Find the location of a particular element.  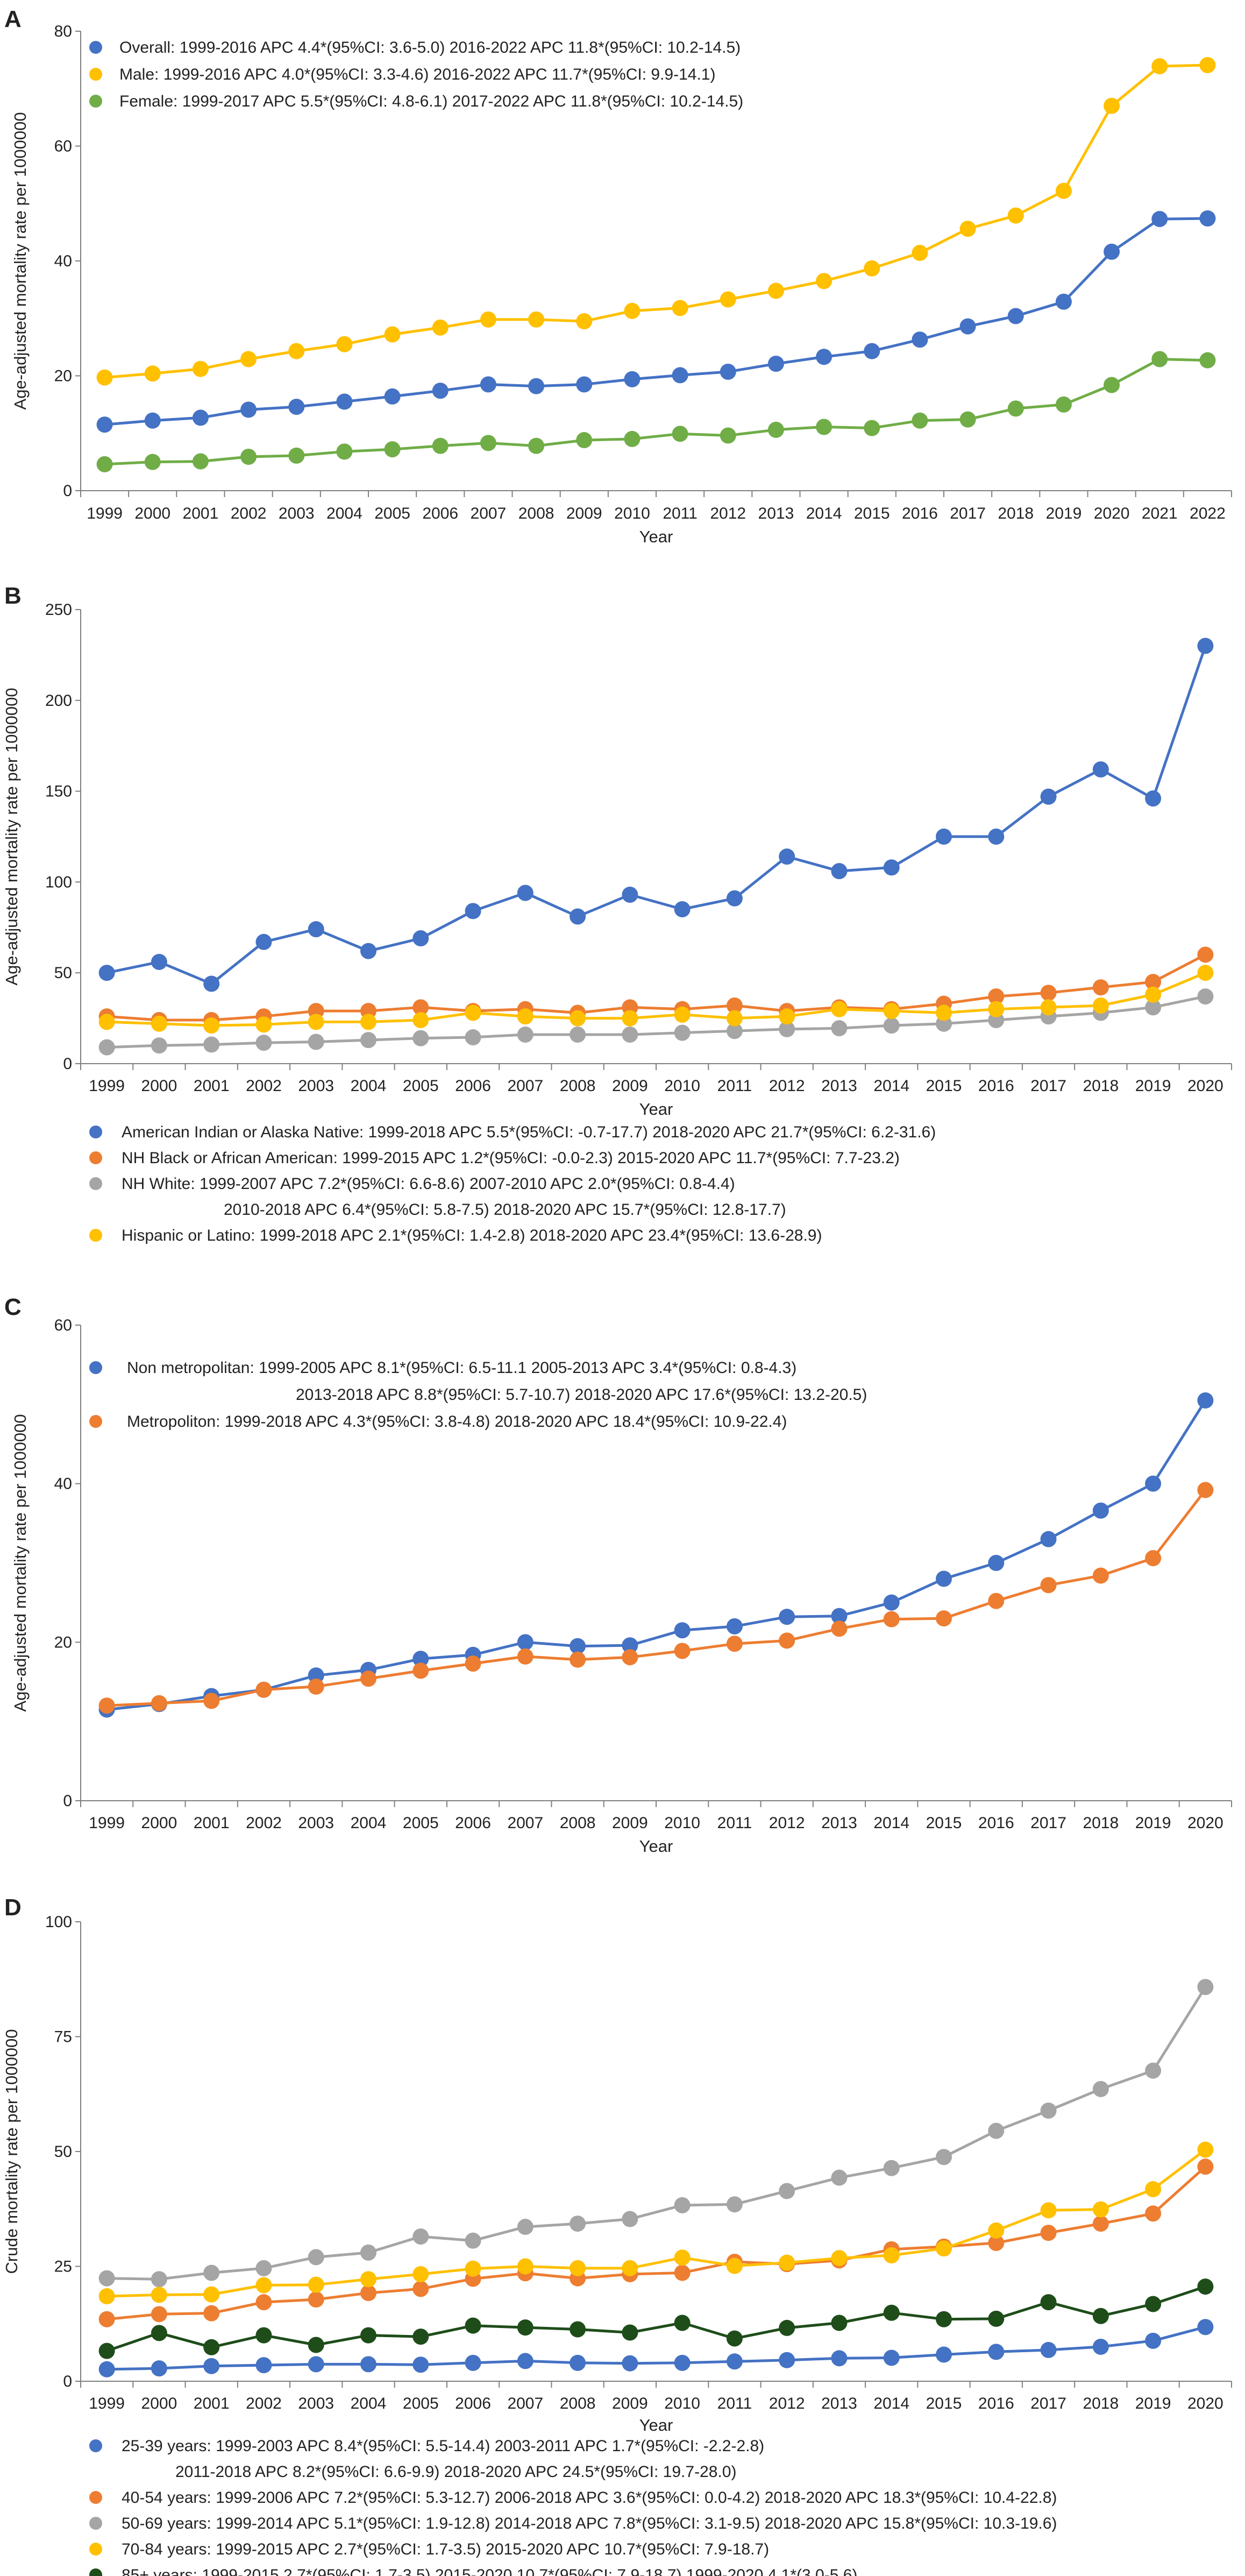

x-tick-label: 2002 is located at coordinates (264, 1086).